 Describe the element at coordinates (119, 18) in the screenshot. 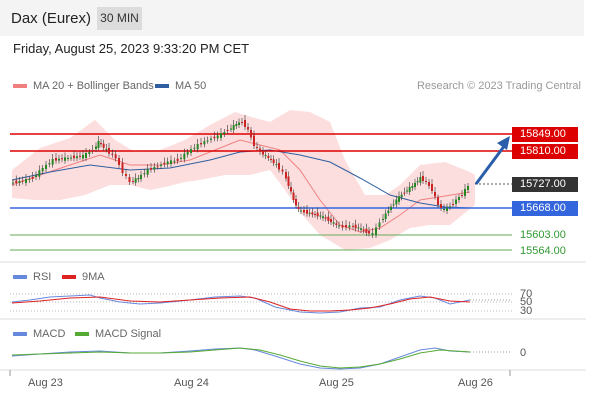

I see `timeframe-button: 30 MIN` at that location.